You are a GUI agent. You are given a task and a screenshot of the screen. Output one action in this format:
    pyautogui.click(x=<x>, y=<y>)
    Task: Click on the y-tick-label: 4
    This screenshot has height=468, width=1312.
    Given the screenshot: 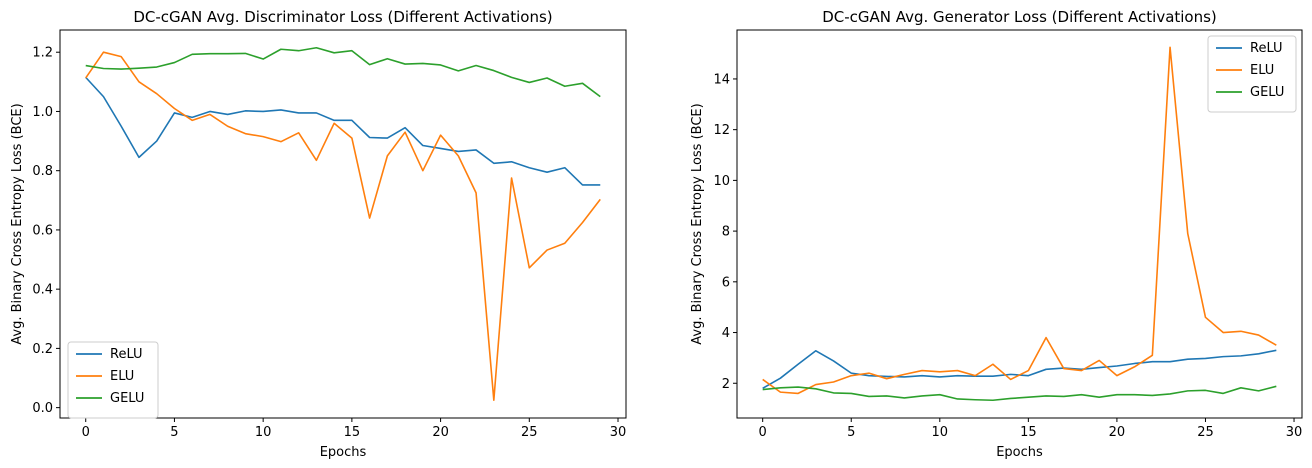 What is the action you would take?
    pyautogui.click(x=726, y=333)
    